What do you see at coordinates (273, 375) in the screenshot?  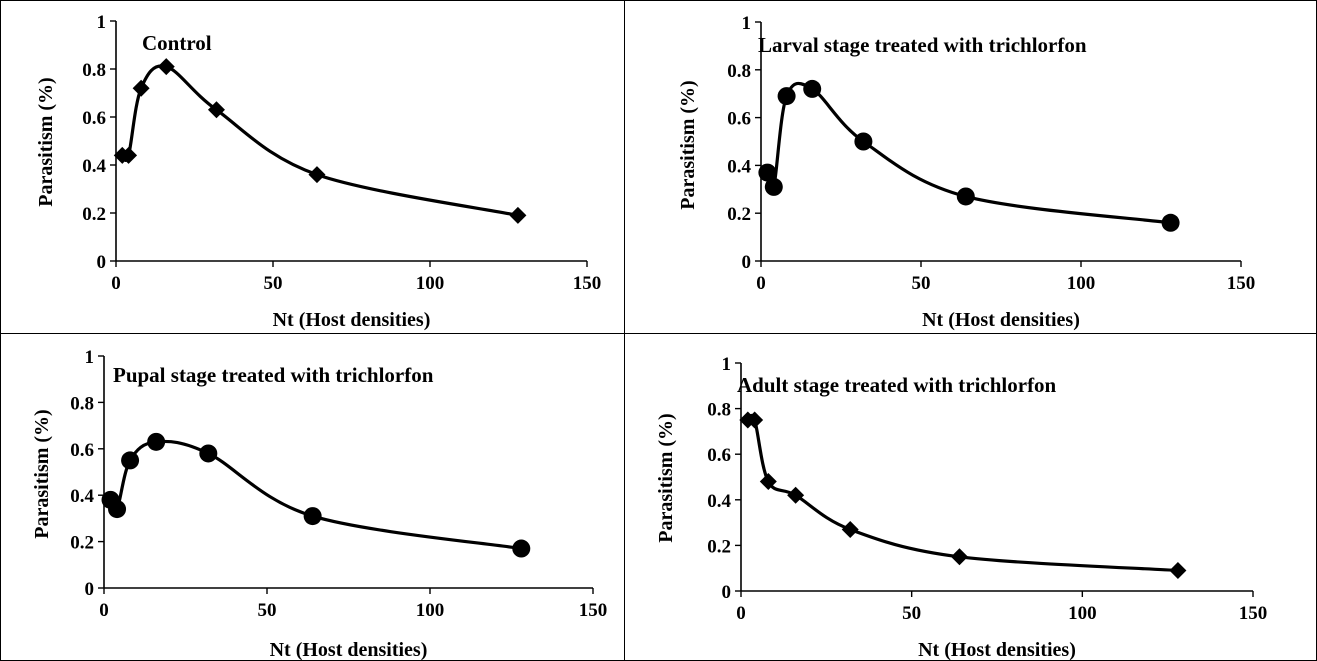 I see `panel-title: Pupal stage treated with trichlorfon` at bounding box center [273, 375].